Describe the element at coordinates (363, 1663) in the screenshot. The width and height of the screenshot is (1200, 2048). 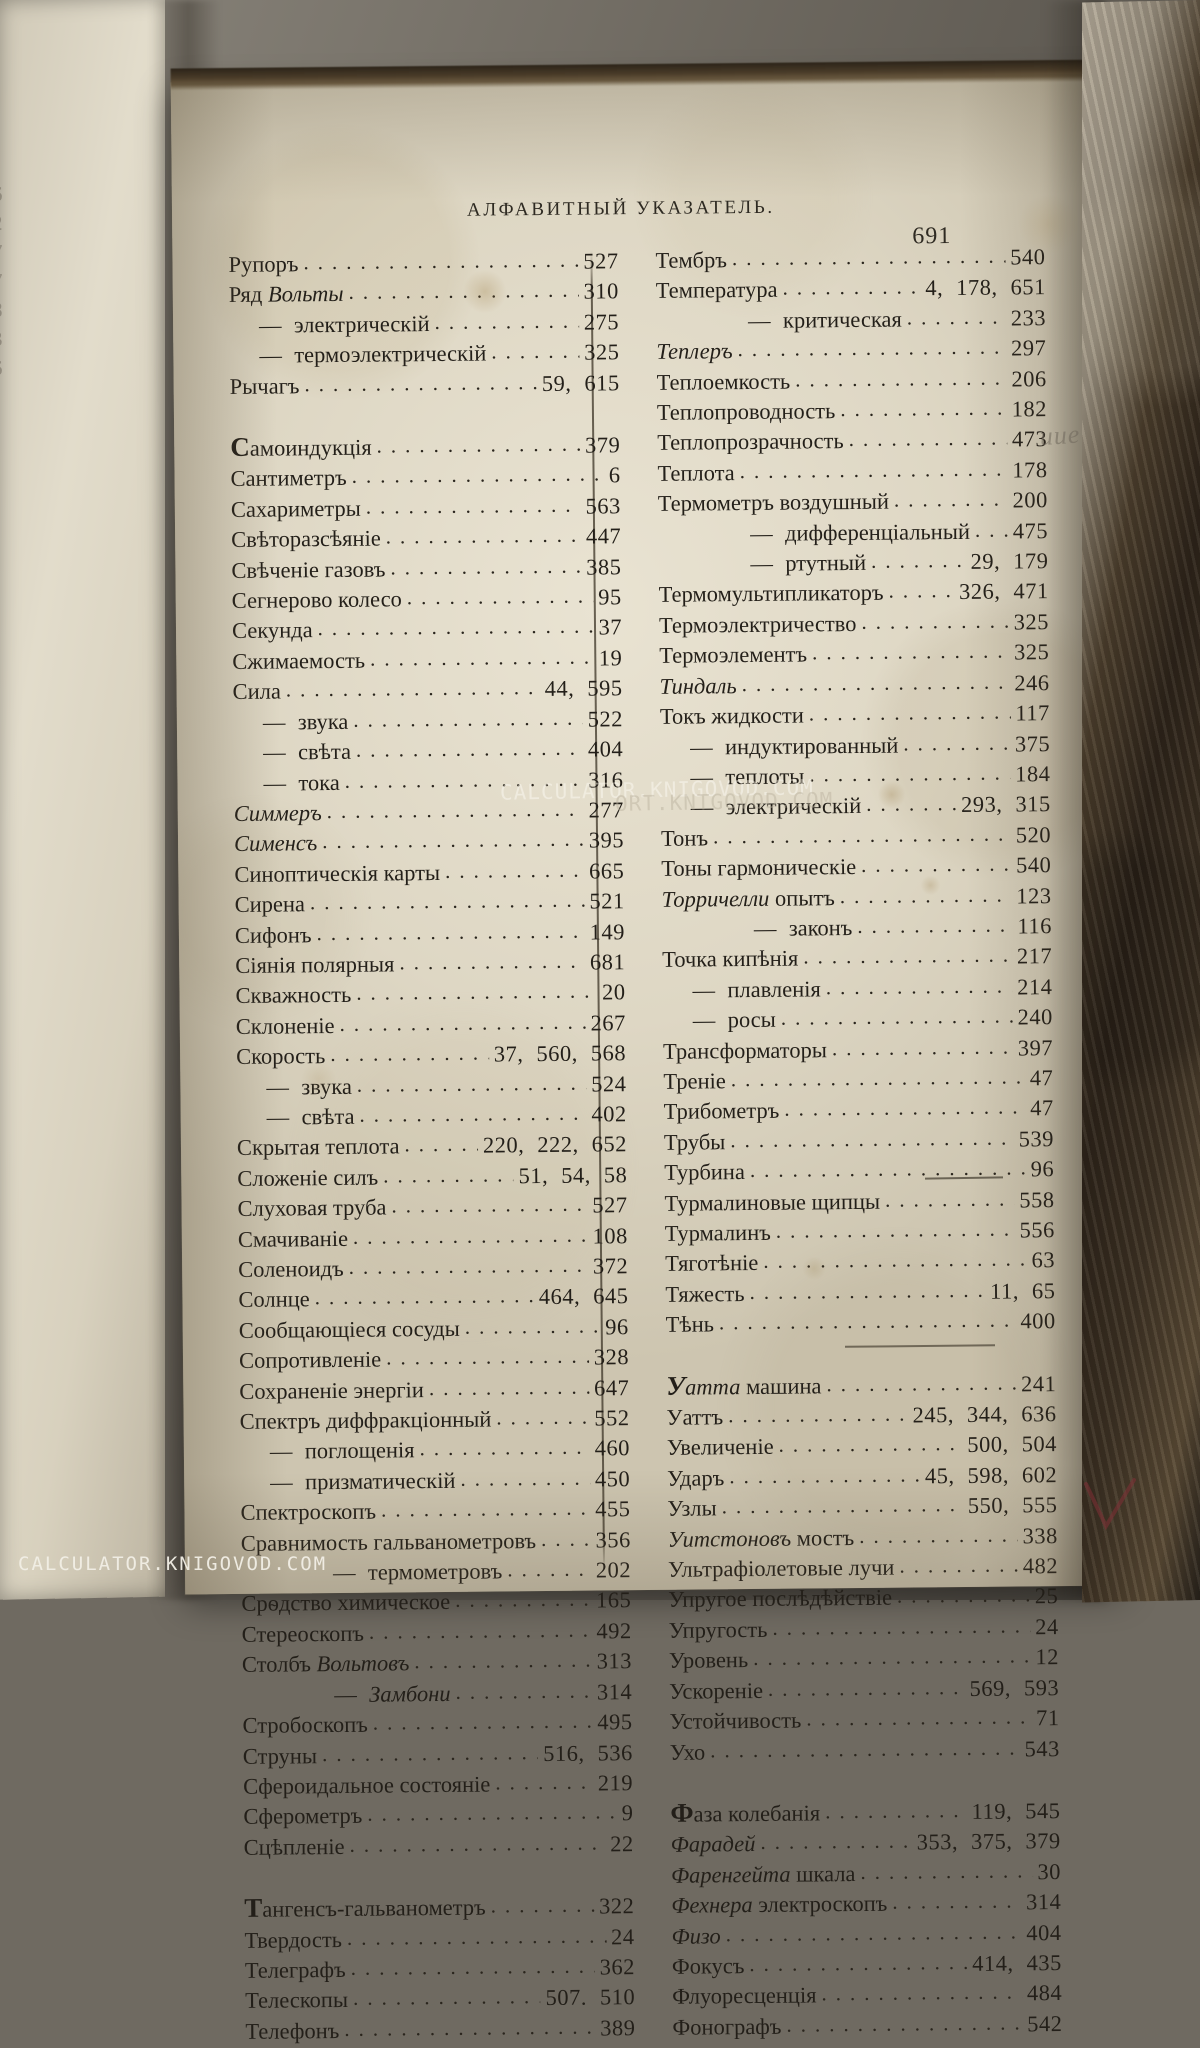
I see `index-entry-term-italic: Вольтовъ` at that location.